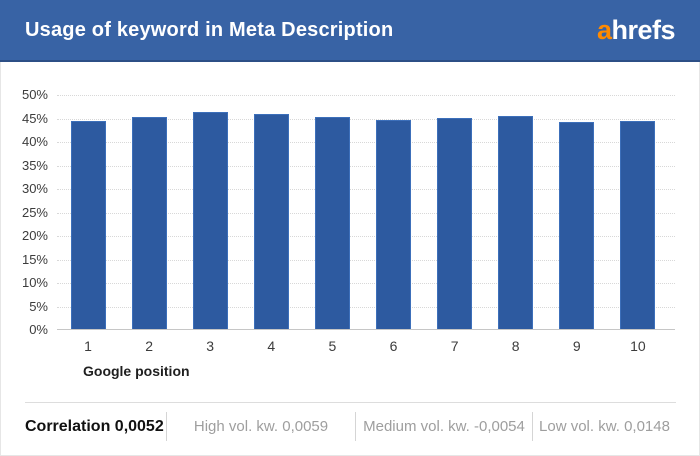  Describe the element at coordinates (638, 346) in the screenshot. I see `x-tick-label: 10` at that location.